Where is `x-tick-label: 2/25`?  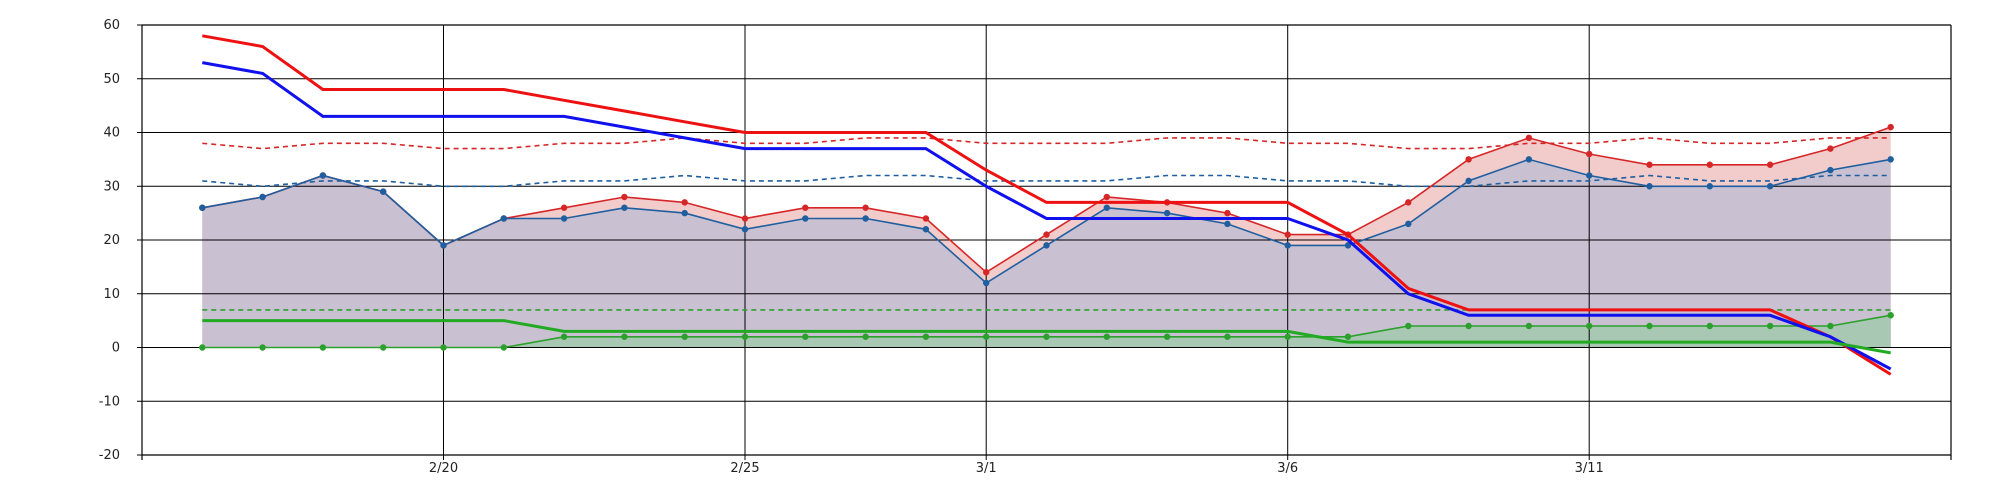
x-tick-label: 2/25 is located at coordinates (744, 468).